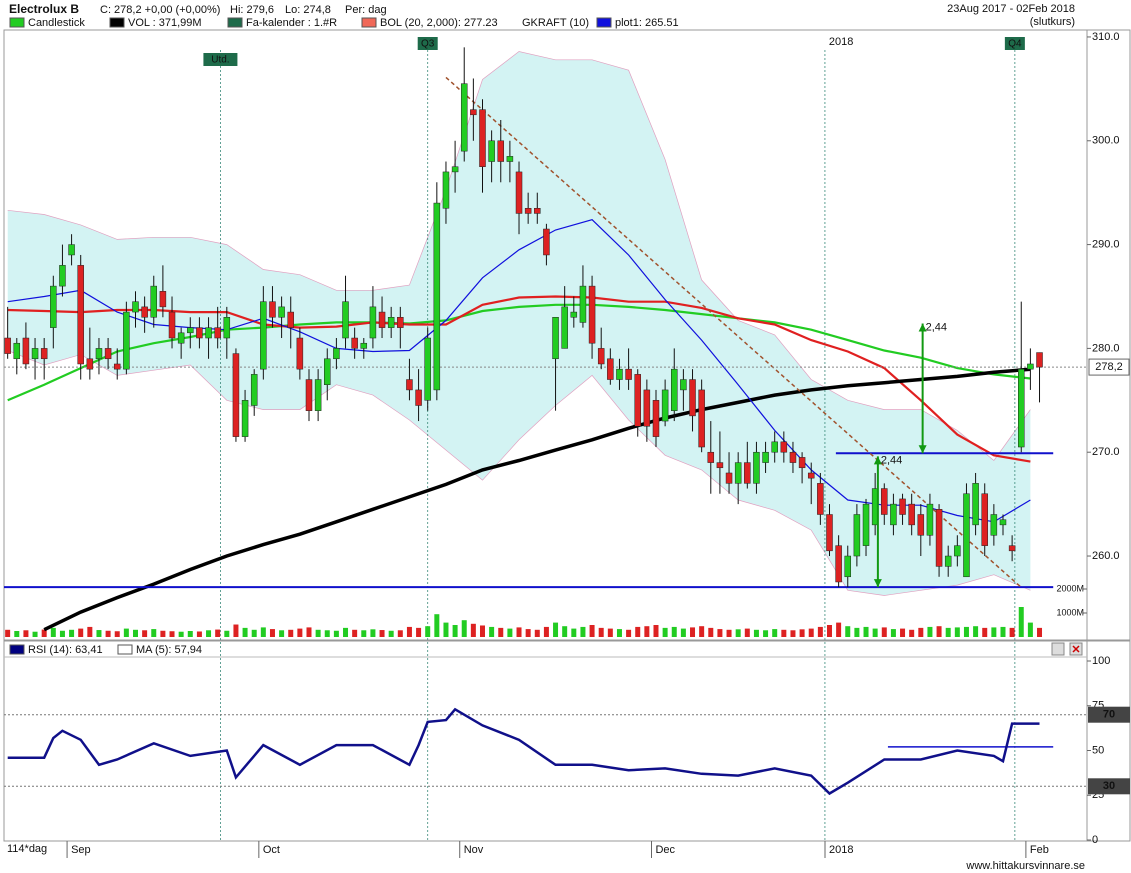 This screenshot has height=873, width=1131. Describe the element at coordinates (165, 23) in the screenshot. I see `legend-label: VOL : 371,99M` at that location.